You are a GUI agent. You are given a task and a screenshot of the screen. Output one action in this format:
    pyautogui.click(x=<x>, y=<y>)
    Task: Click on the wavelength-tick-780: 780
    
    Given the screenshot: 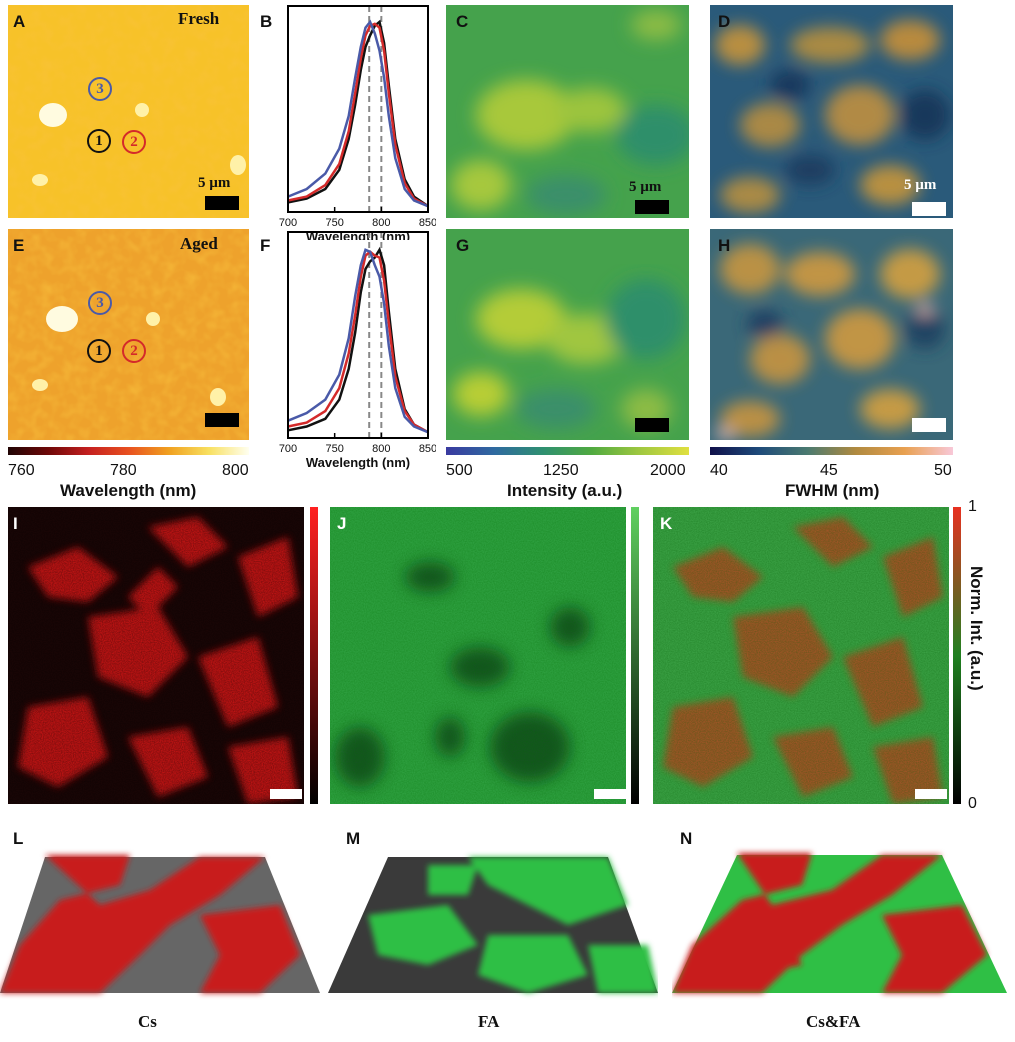 What is the action you would take?
    pyautogui.click(x=123, y=470)
    